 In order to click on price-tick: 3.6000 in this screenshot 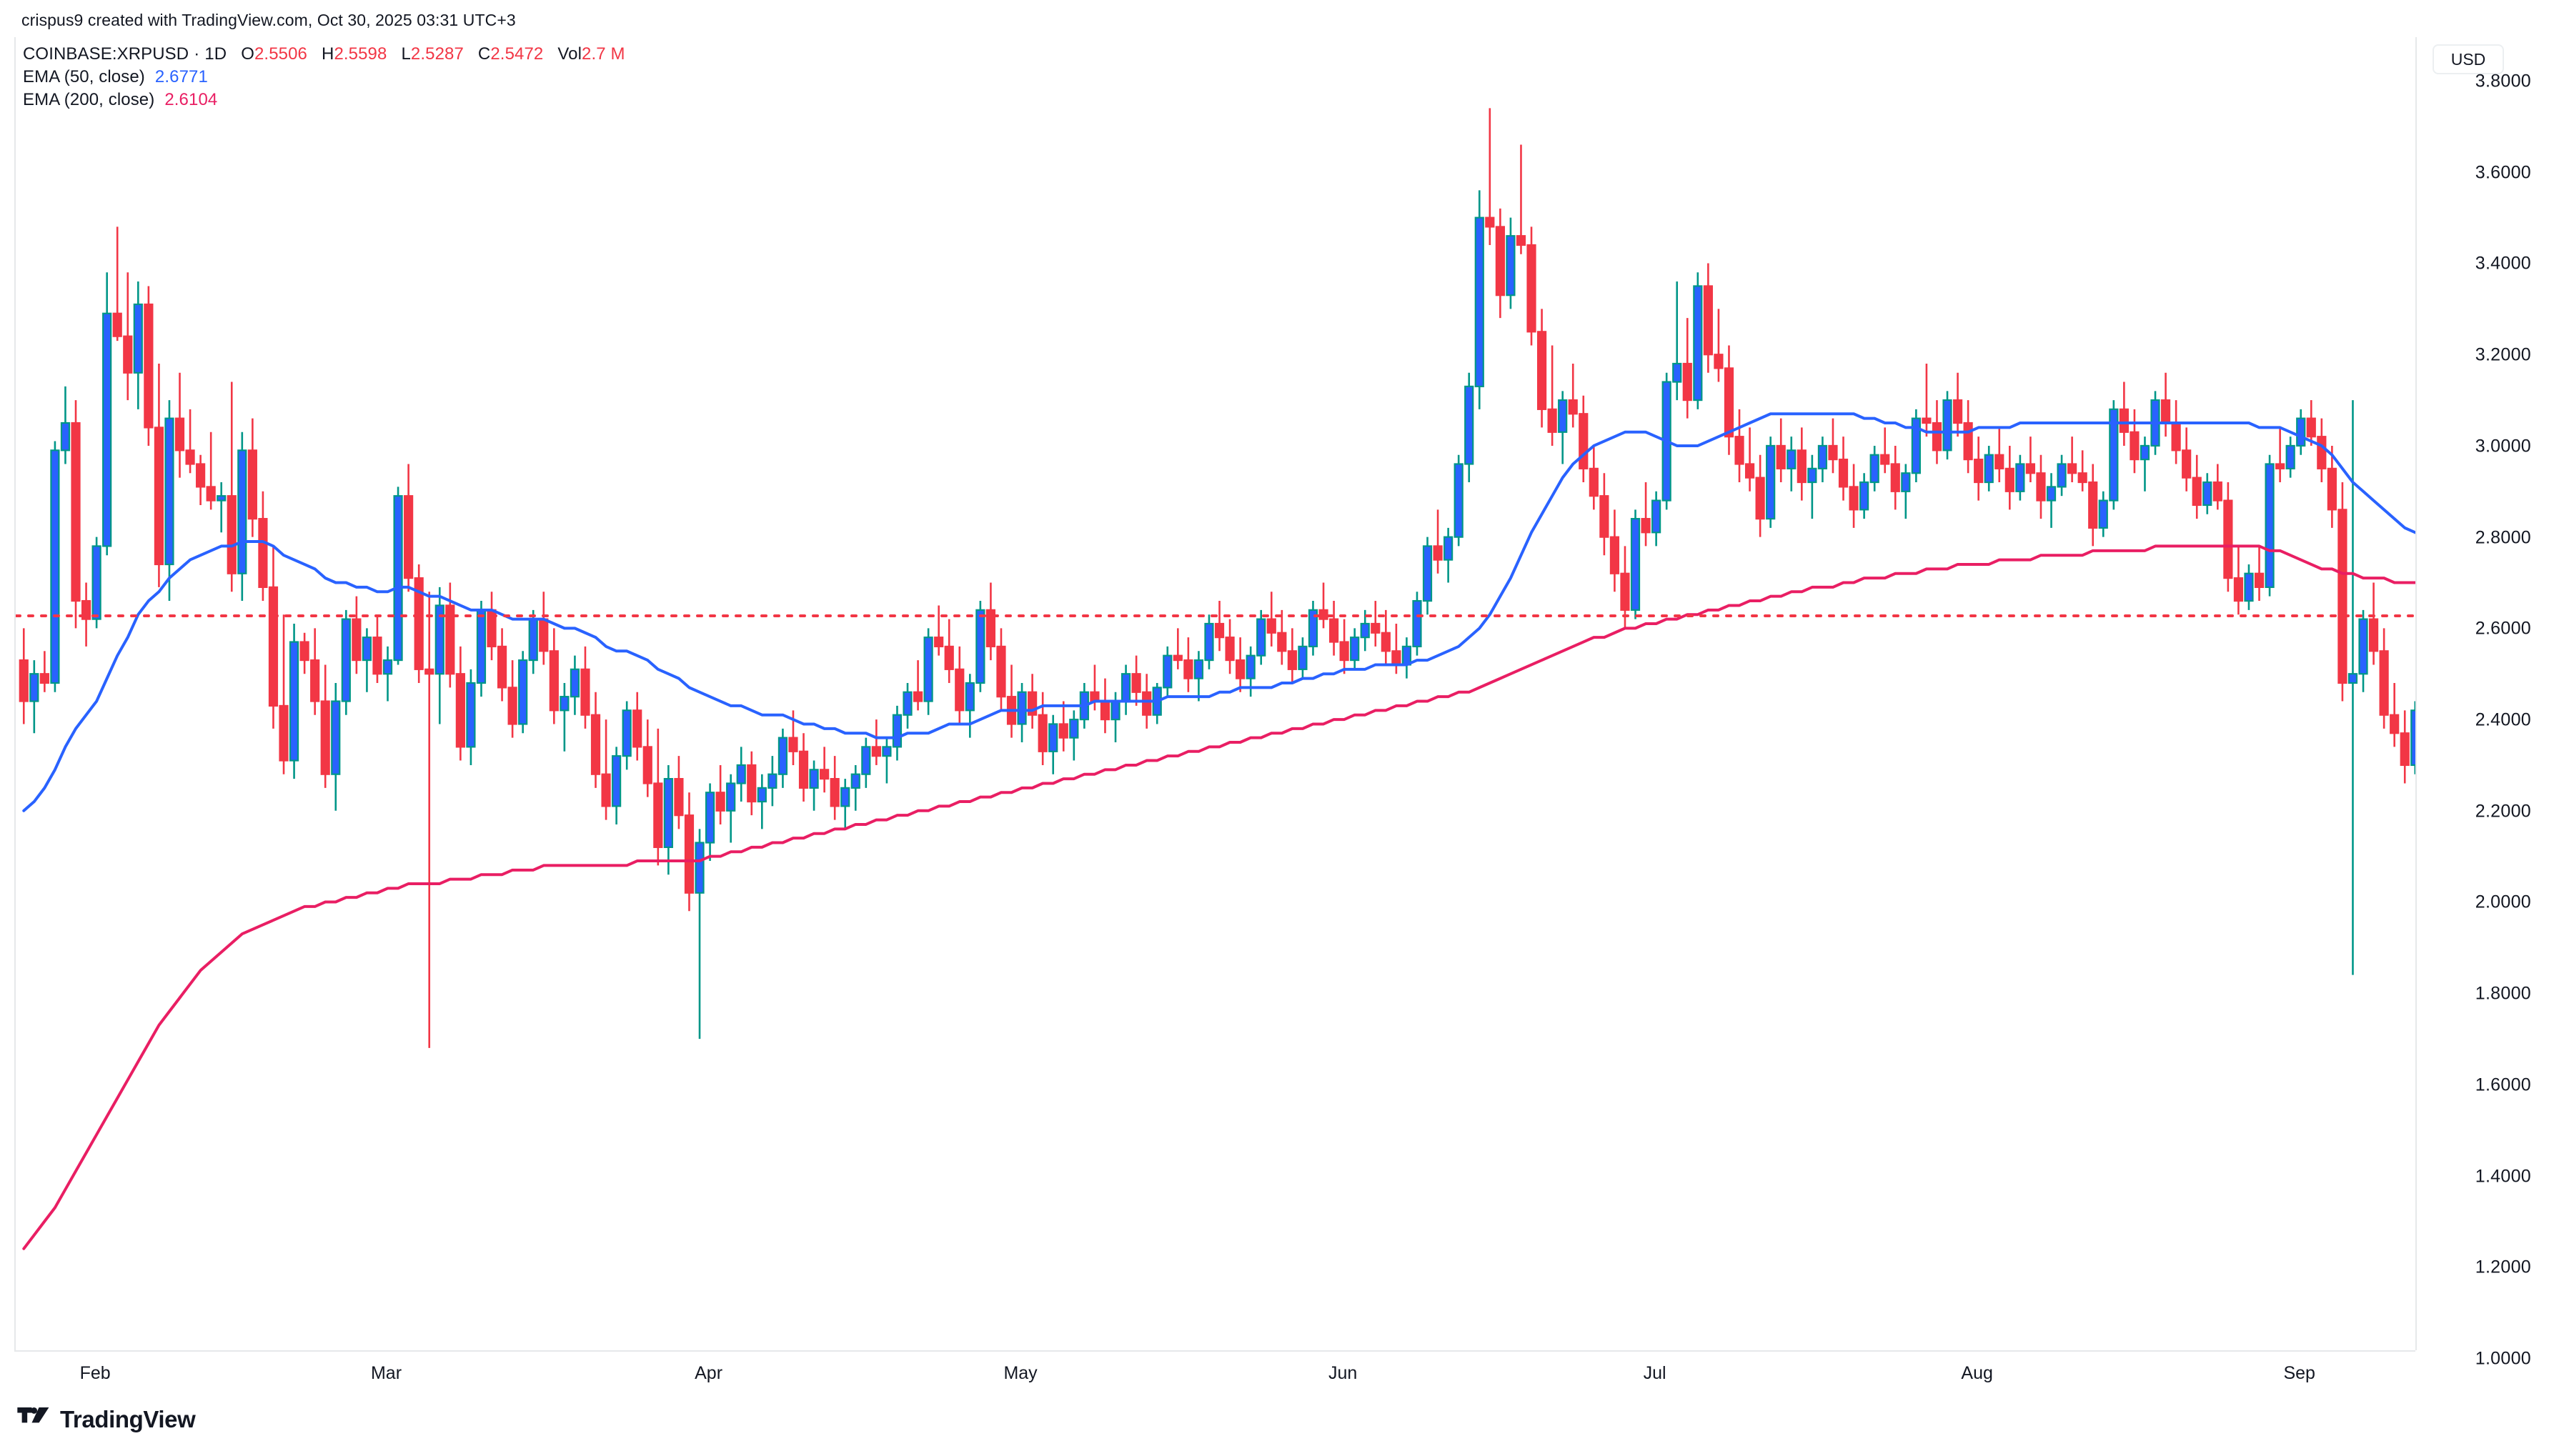, I will do `click(2503, 172)`.